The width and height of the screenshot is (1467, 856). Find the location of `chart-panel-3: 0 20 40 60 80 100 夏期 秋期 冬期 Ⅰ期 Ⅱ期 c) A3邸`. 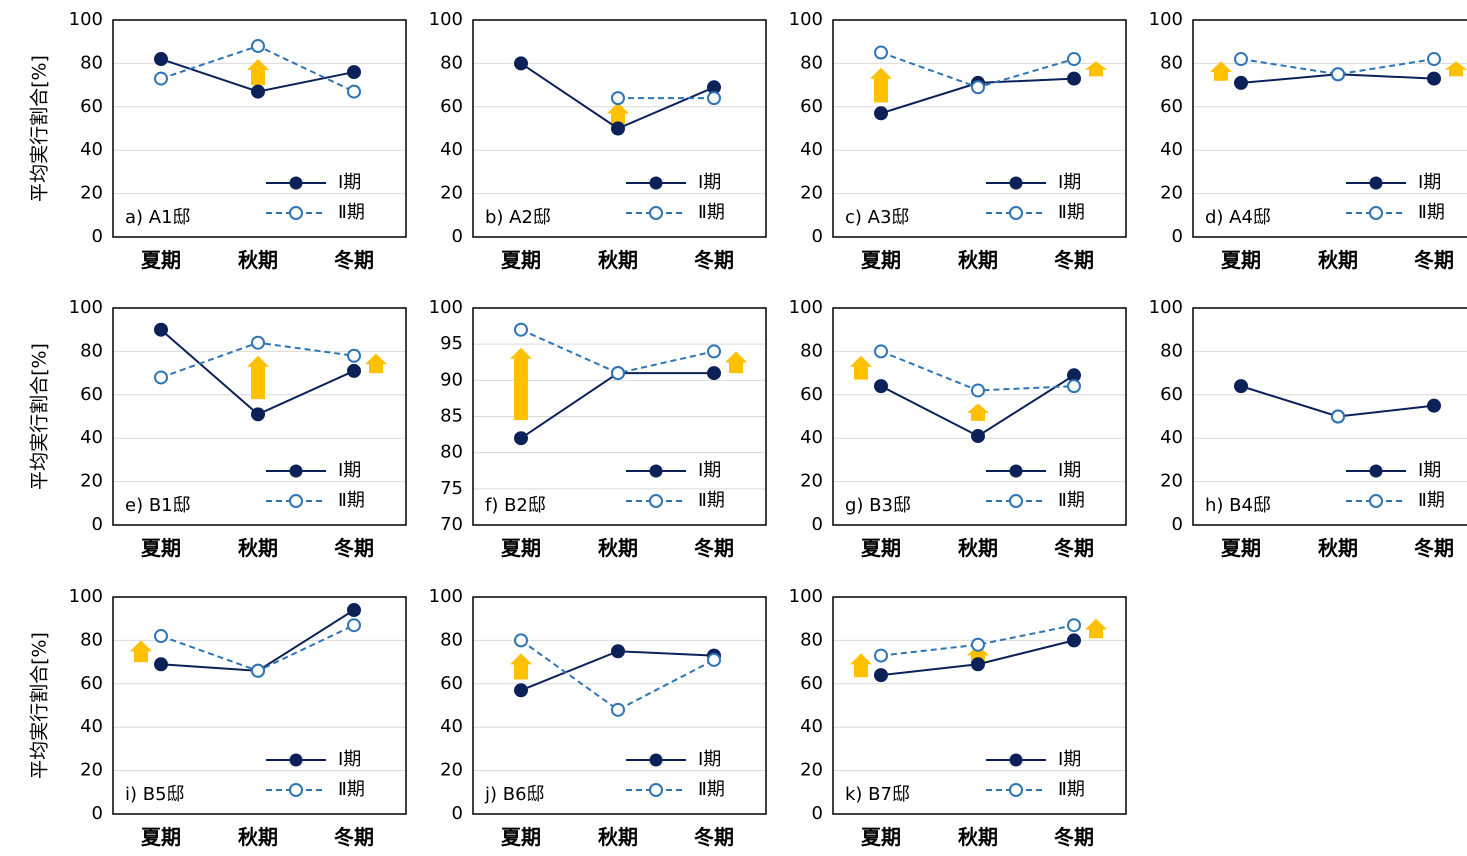

chart-panel-3: 0 20 40 60 80 100 夏期 秋期 冬期 Ⅰ期 Ⅱ期 c) A3邸 is located at coordinates (958, 140).